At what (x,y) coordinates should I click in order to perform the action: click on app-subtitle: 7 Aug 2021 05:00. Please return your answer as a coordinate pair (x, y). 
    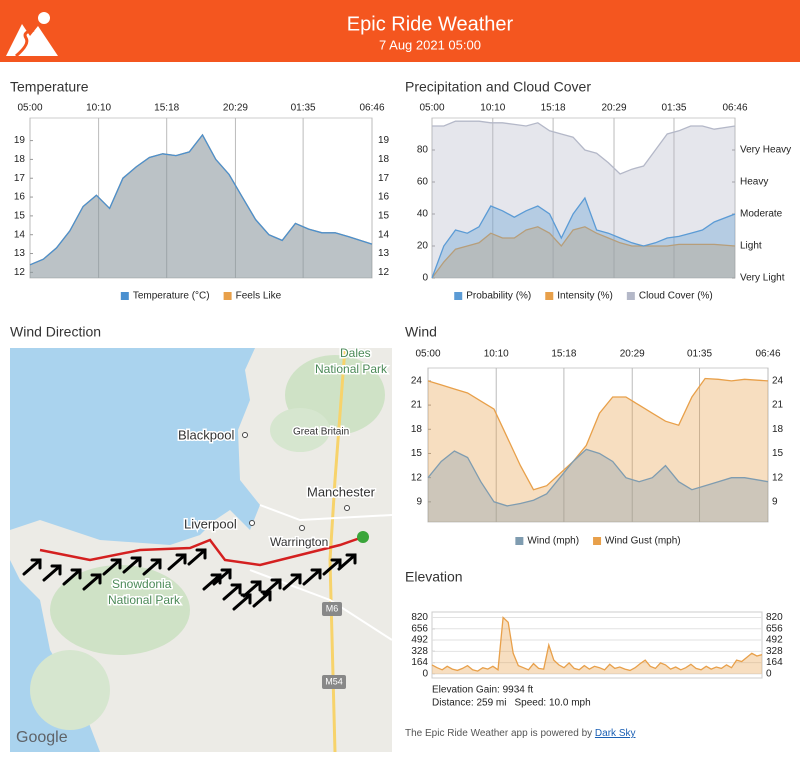
    Looking at the image, I should click on (430, 44).